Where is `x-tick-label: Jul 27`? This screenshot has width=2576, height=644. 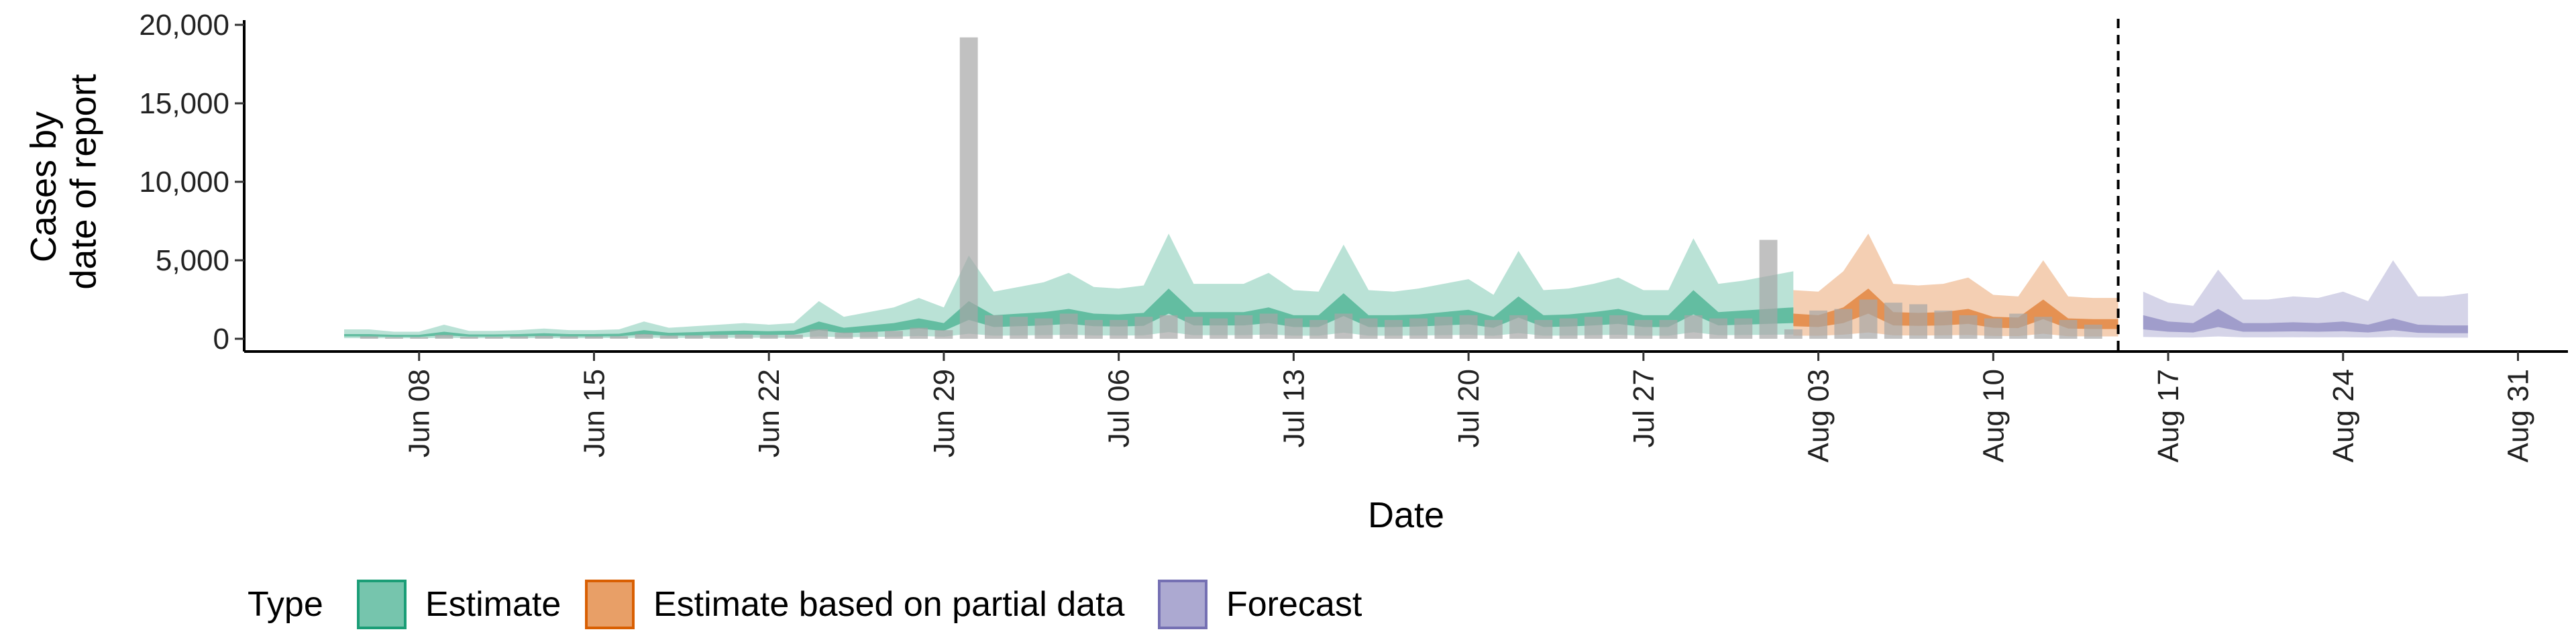
x-tick-label: Jul 27 is located at coordinates (1643, 408).